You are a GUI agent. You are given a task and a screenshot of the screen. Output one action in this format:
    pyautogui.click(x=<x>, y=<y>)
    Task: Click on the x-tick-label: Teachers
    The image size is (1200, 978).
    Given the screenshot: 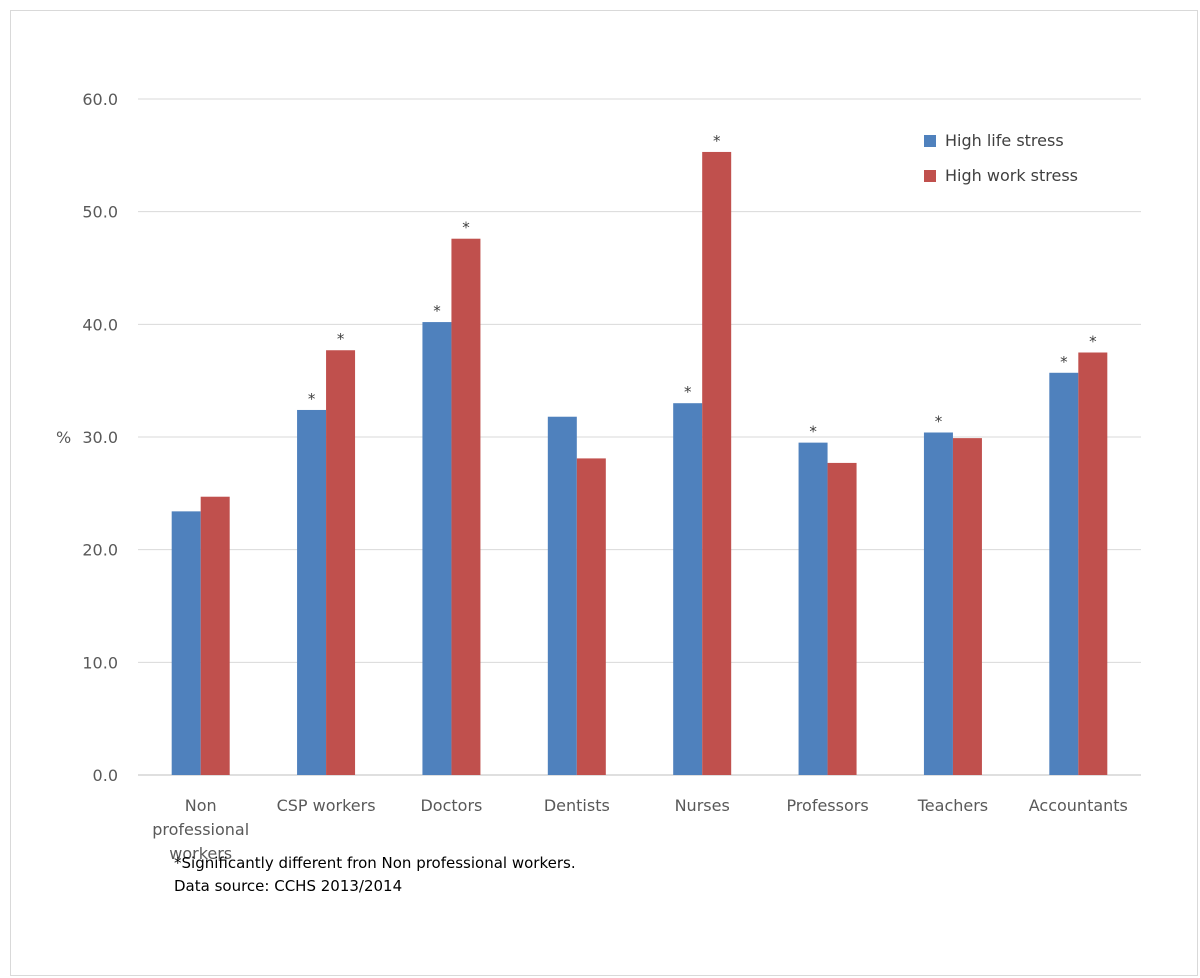 What is the action you would take?
    pyautogui.click(x=952, y=805)
    